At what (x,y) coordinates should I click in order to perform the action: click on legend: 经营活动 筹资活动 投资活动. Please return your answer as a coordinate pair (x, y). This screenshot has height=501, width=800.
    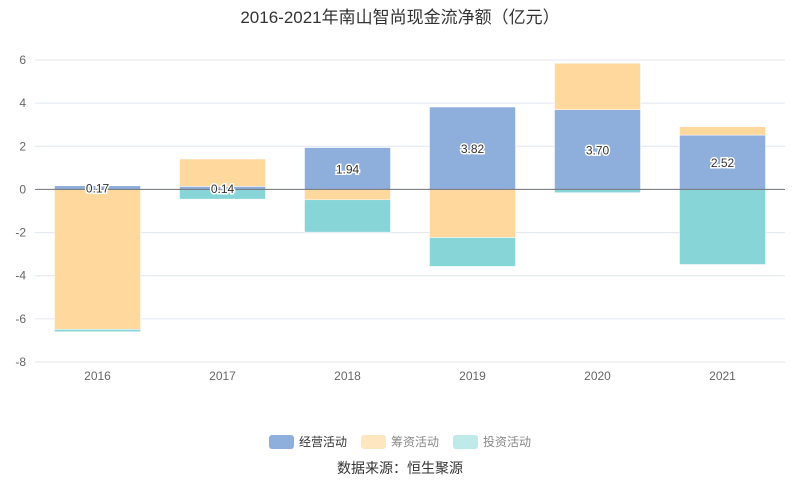
    Looking at the image, I should click on (400, 441).